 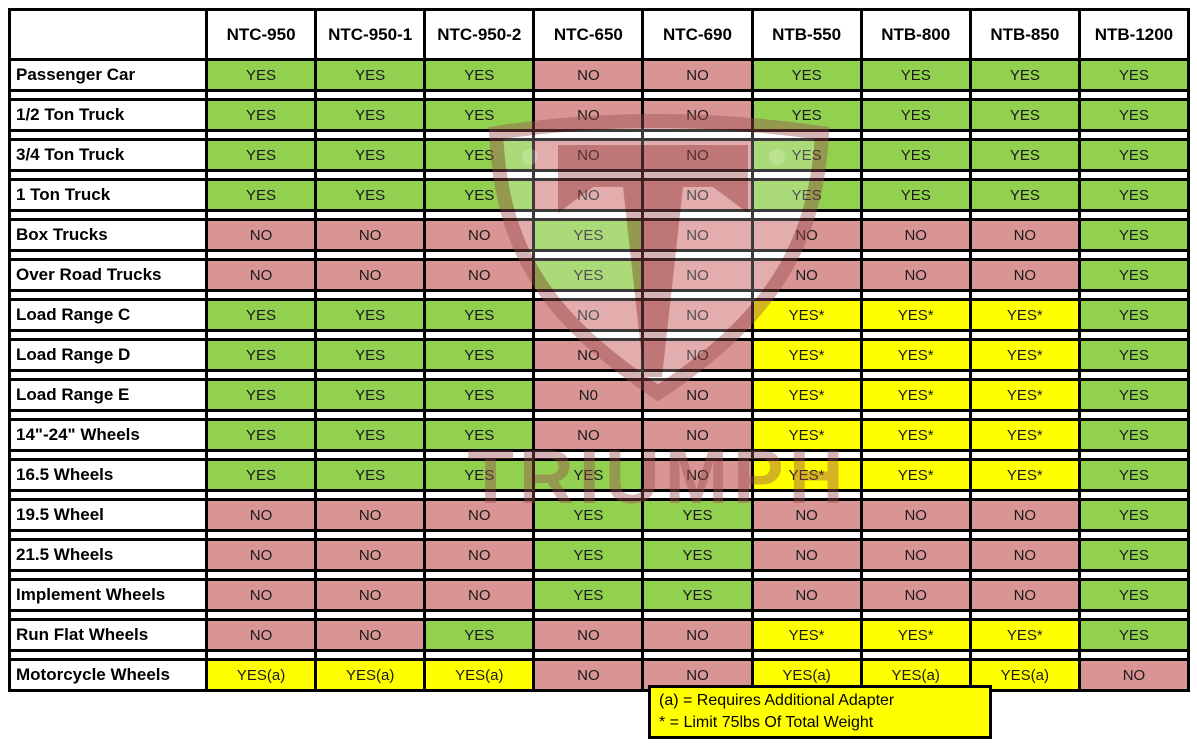 What do you see at coordinates (108, 34) in the screenshot?
I see `corner-cell` at bounding box center [108, 34].